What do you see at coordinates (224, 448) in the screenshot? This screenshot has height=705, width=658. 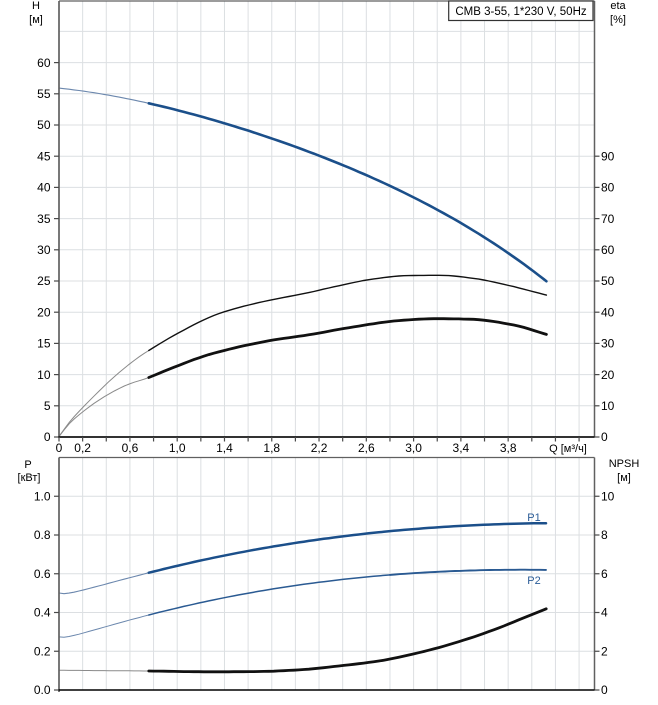 I see `svg-text: 1,4` at bounding box center [224, 448].